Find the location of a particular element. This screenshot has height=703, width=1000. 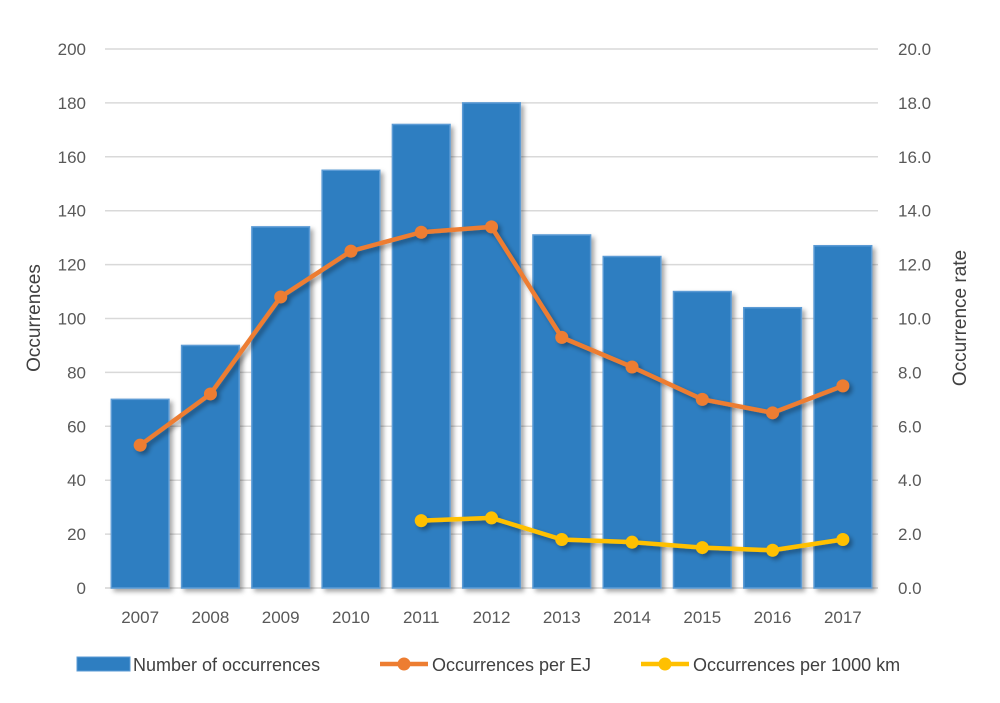

y-tick-label: 120 is located at coordinates (72, 265).